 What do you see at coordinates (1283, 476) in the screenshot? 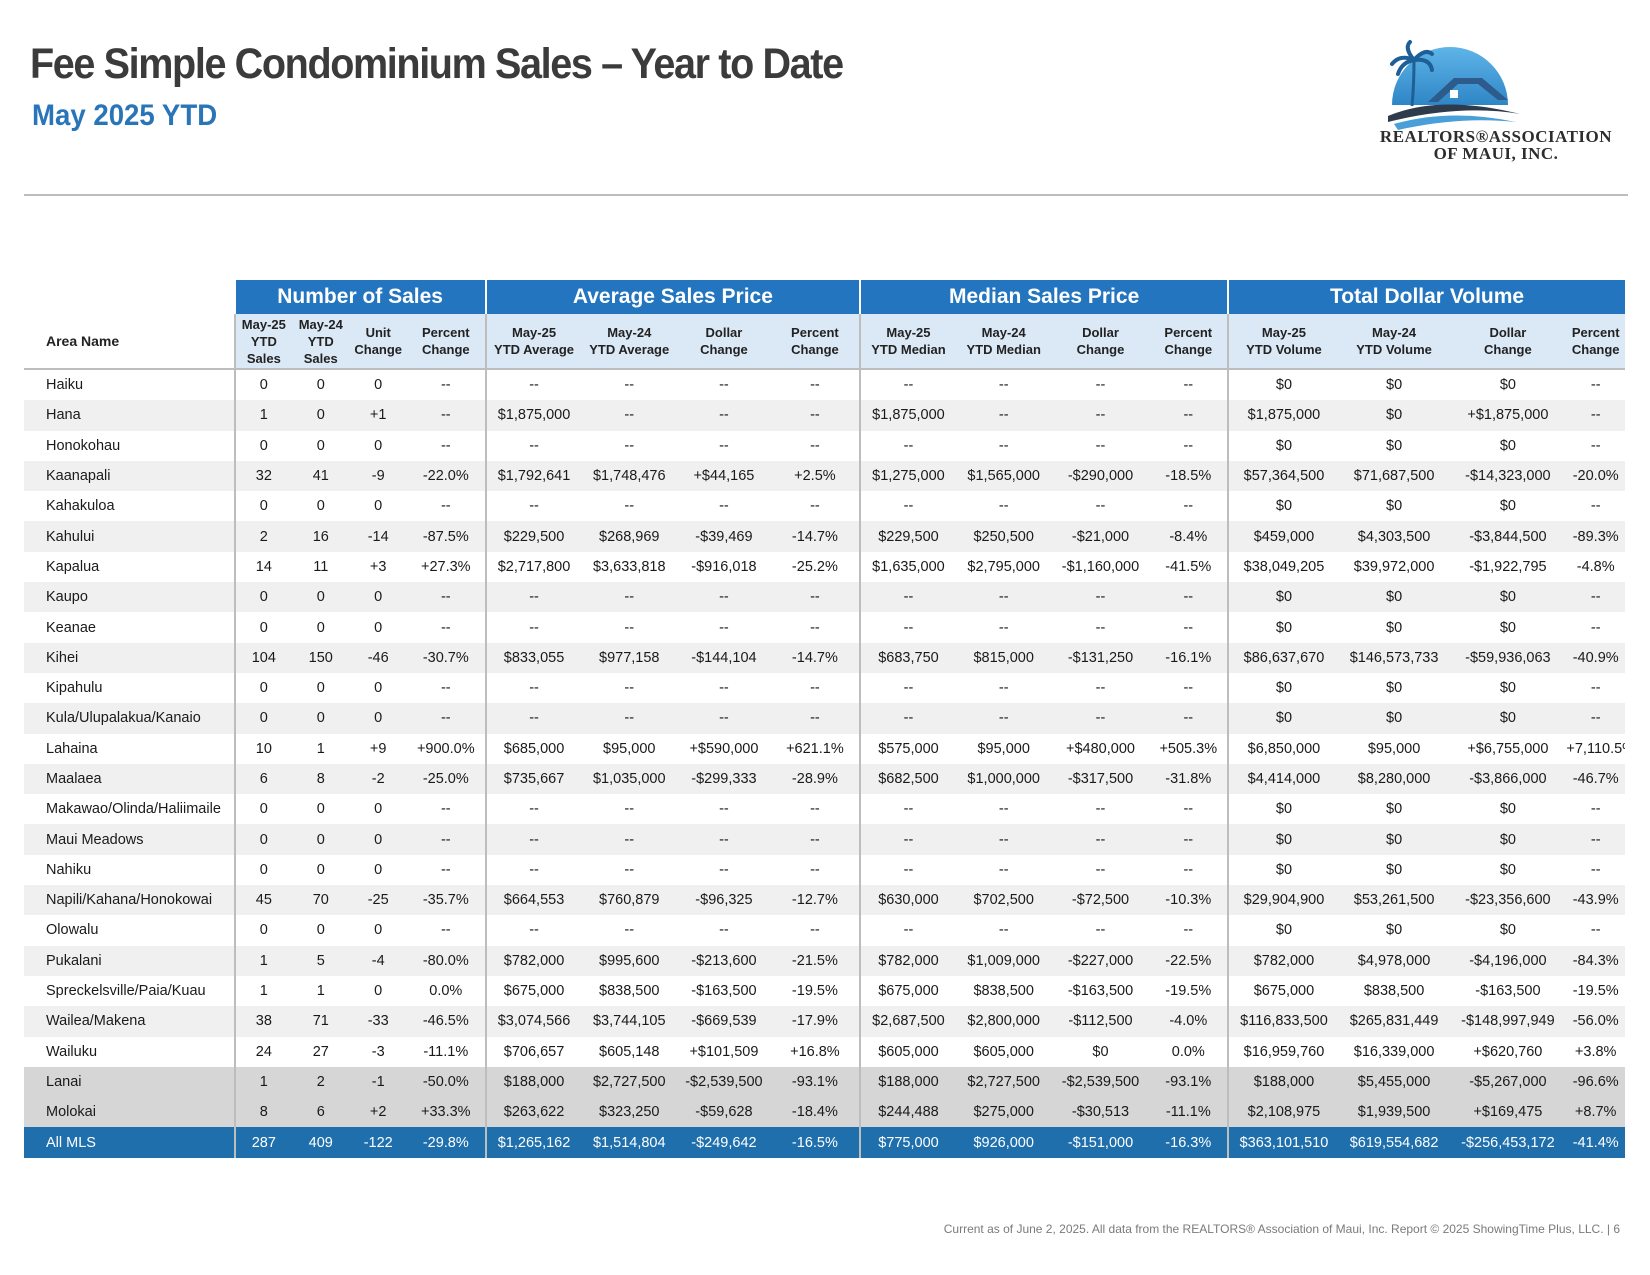
I see `table-cell: $57,364,500` at bounding box center [1283, 476].